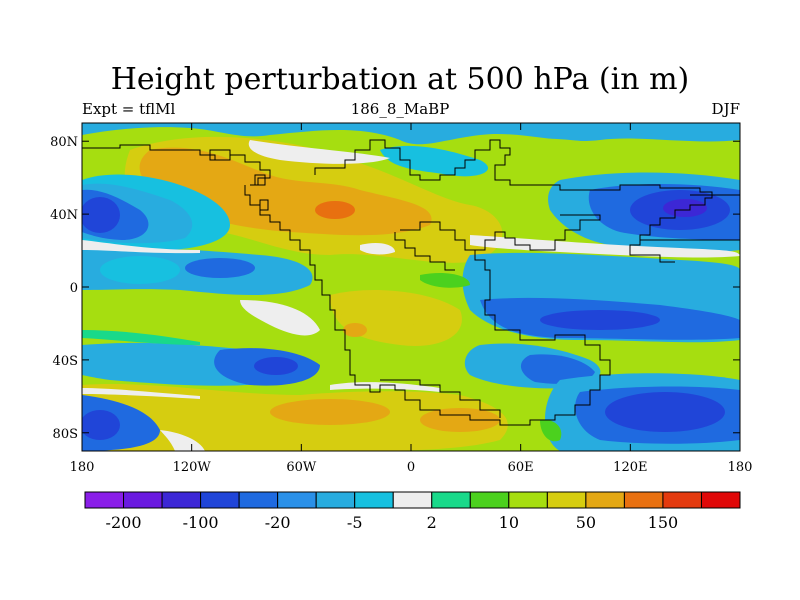  What do you see at coordinates (412, 511) in the screenshot?
I see `colorbar: -200 -100 -20 -5 2 10 50 150` at bounding box center [412, 511].